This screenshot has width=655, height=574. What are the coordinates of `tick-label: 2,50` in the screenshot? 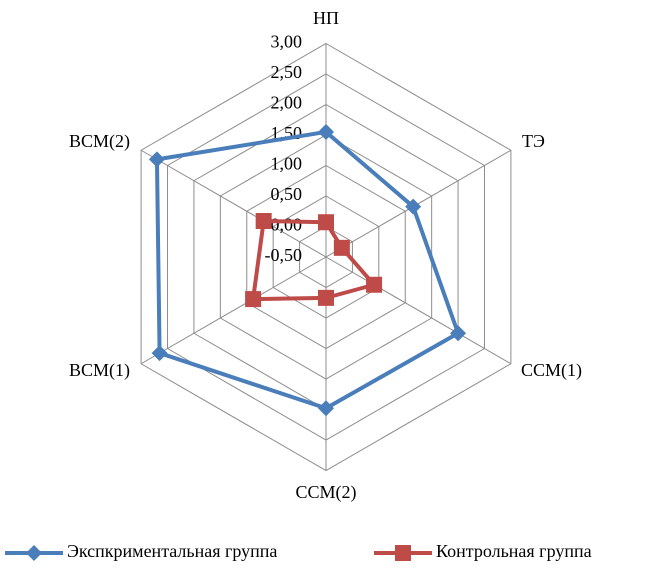 It's located at (287, 72).